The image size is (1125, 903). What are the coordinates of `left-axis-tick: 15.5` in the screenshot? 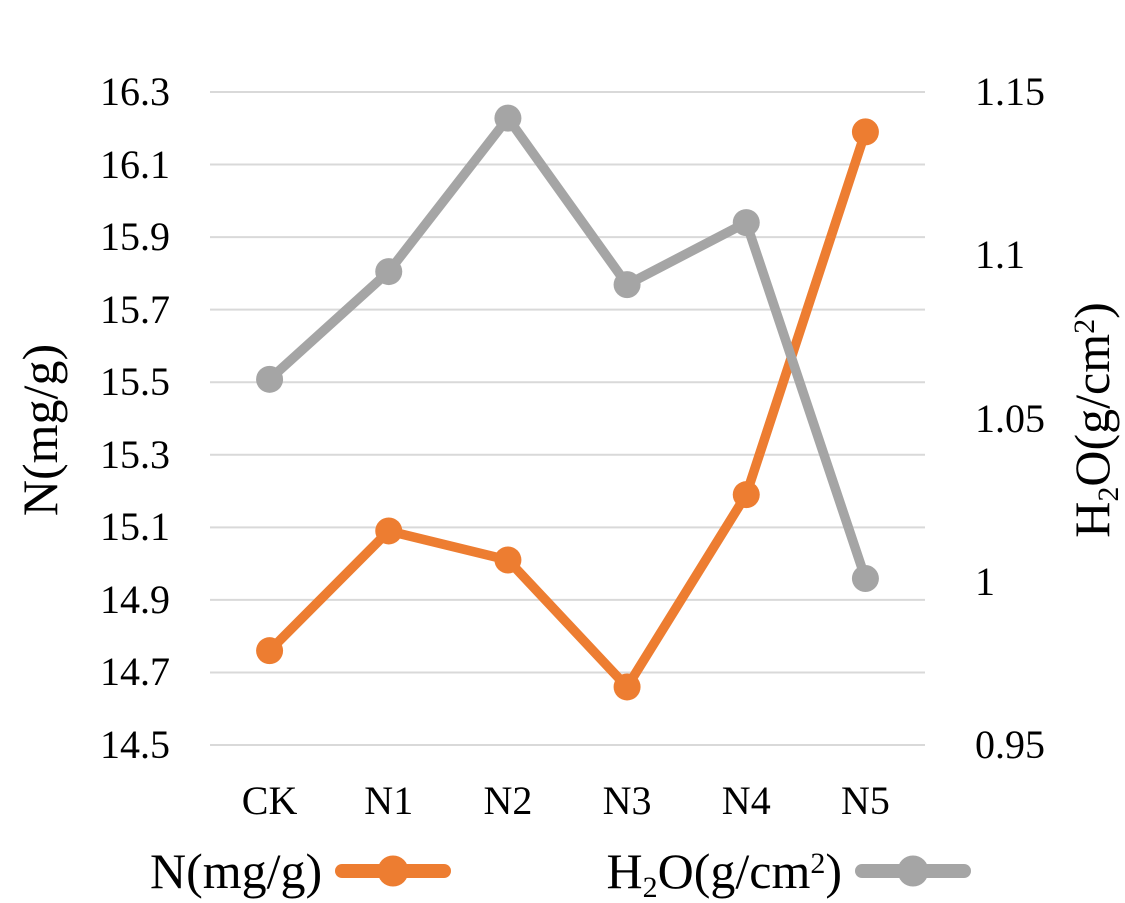 It's located at (135, 382).